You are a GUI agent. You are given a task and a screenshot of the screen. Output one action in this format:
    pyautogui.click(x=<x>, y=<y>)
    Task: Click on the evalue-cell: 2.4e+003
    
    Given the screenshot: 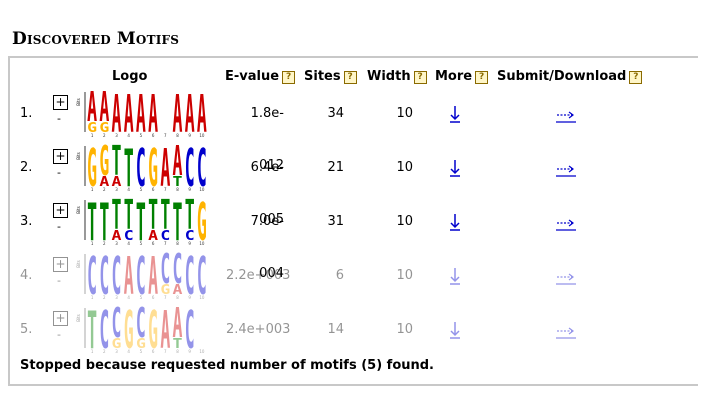 What is the action you would take?
    pyautogui.click(x=258, y=329)
    